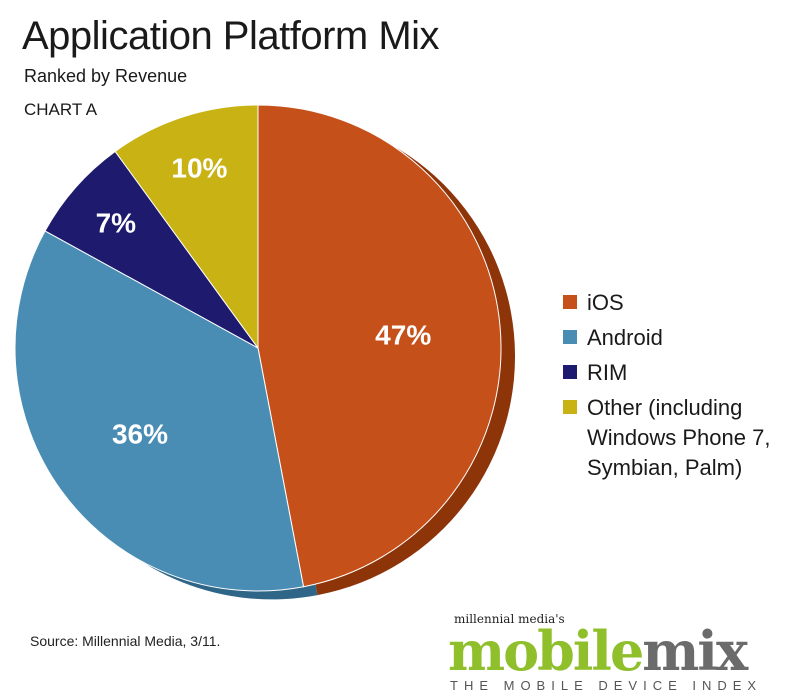 The image size is (800, 700). I want to click on data-label-rim: 7%, so click(116, 223).